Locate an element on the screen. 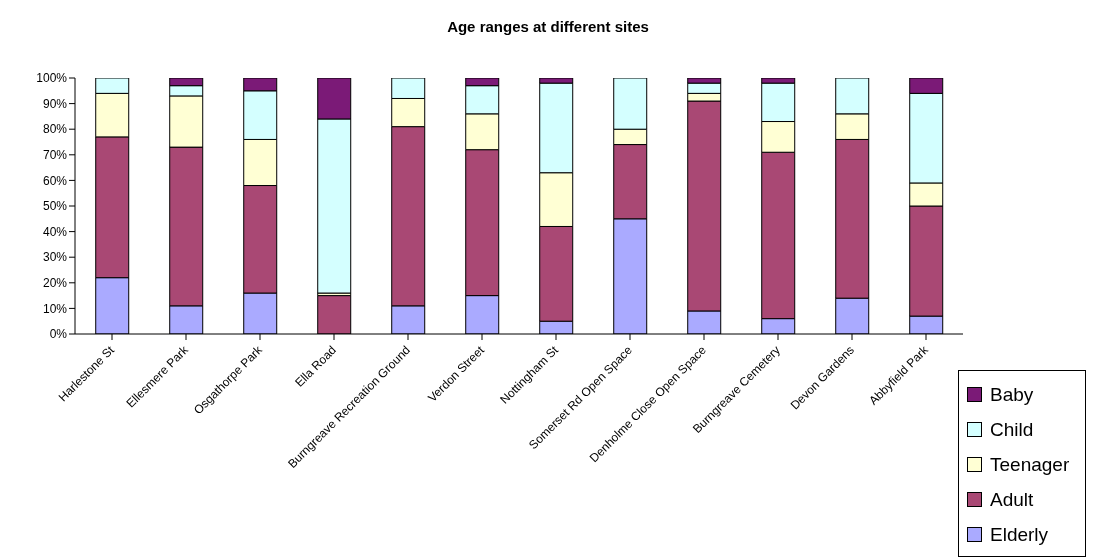 The image size is (1109, 559). y-tick-label: 100% is located at coordinates (52, 78).